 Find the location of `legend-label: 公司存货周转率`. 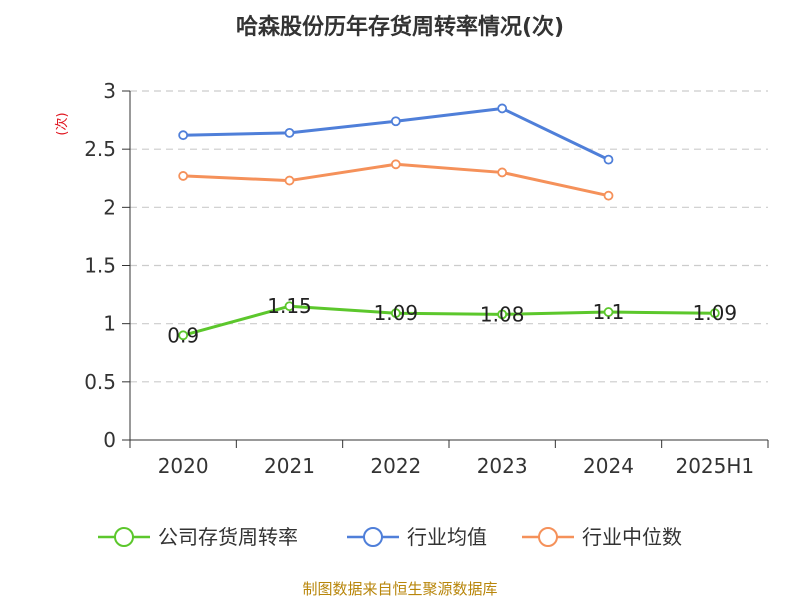

legend-label: 公司存货周转率 is located at coordinates (228, 537).